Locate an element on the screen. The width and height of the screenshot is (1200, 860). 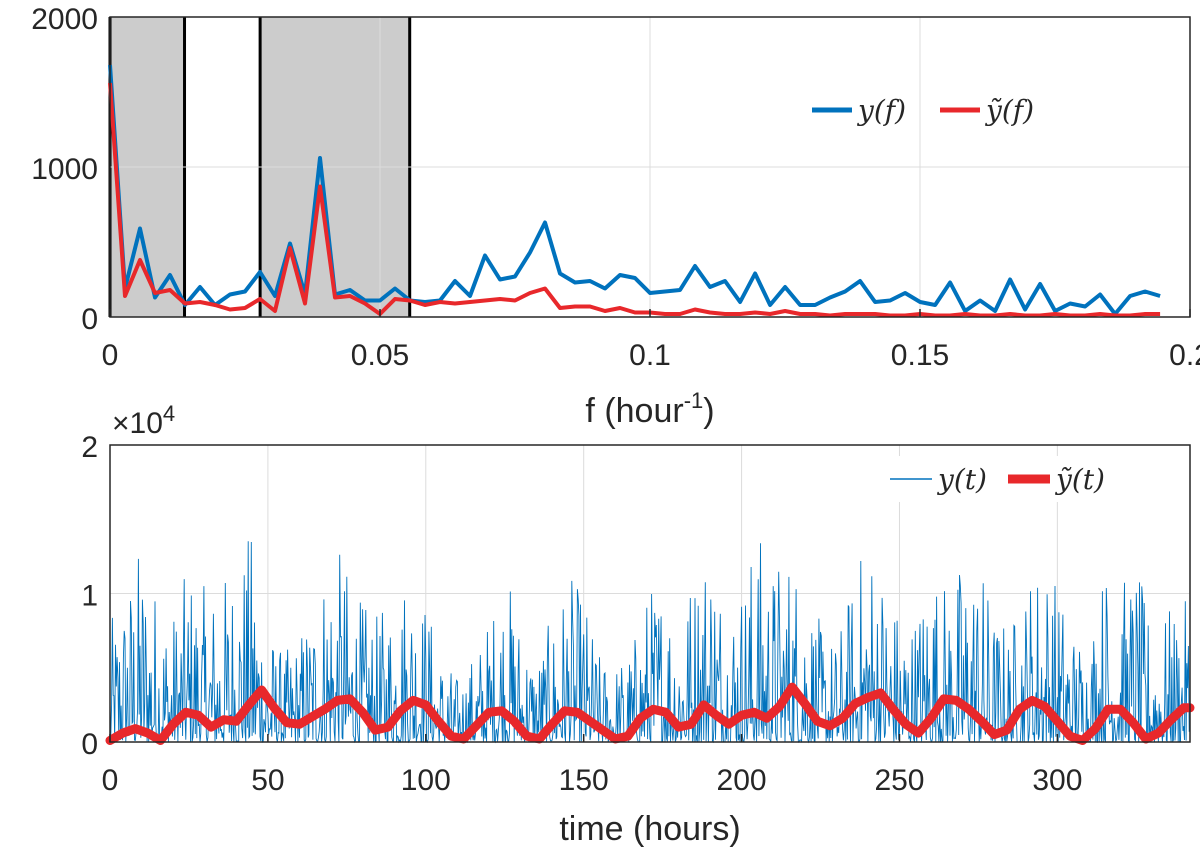
spectrum-x-tick-label-4: 0.2 is located at coordinates (1184, 355).